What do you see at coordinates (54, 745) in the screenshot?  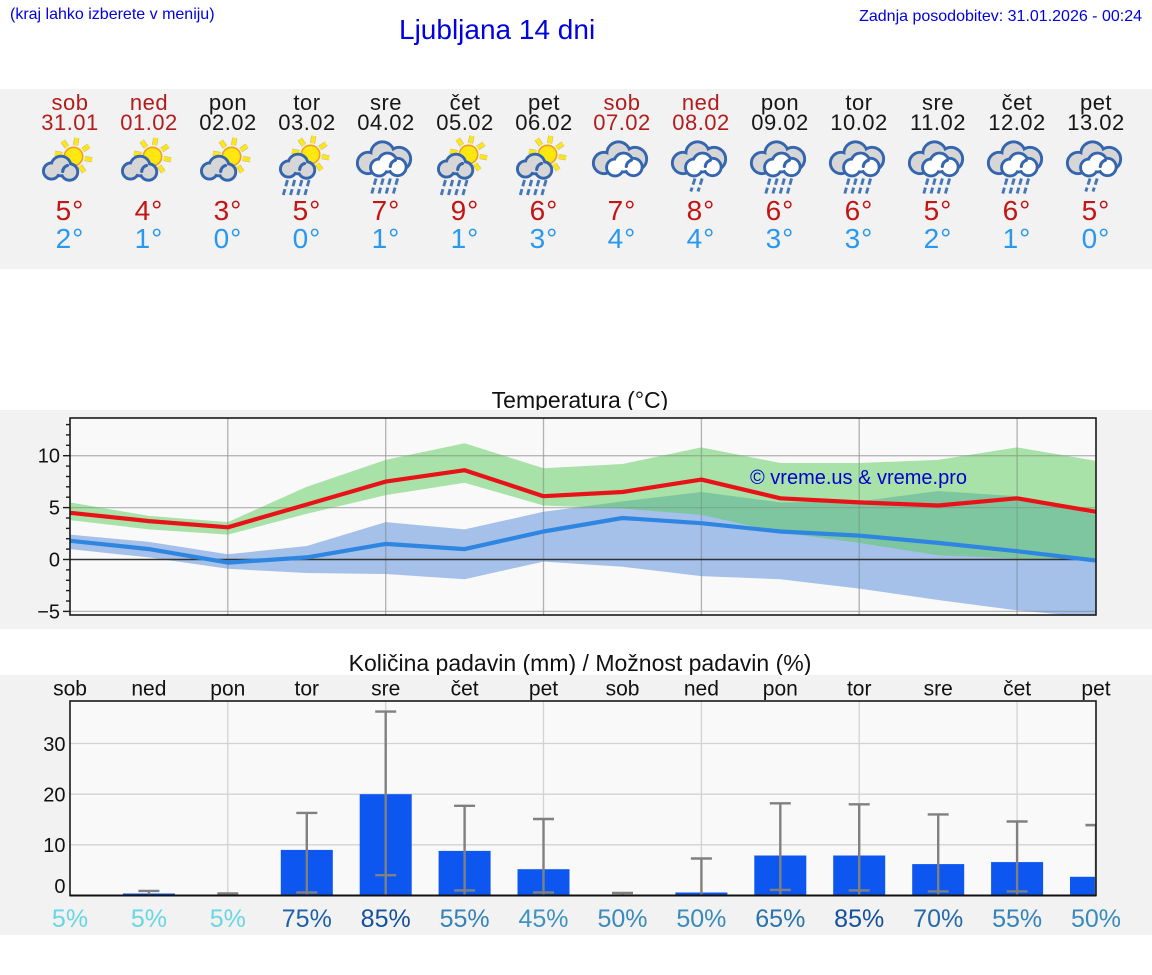 I see `svg-text: 30` at bounding box center [54, 745].